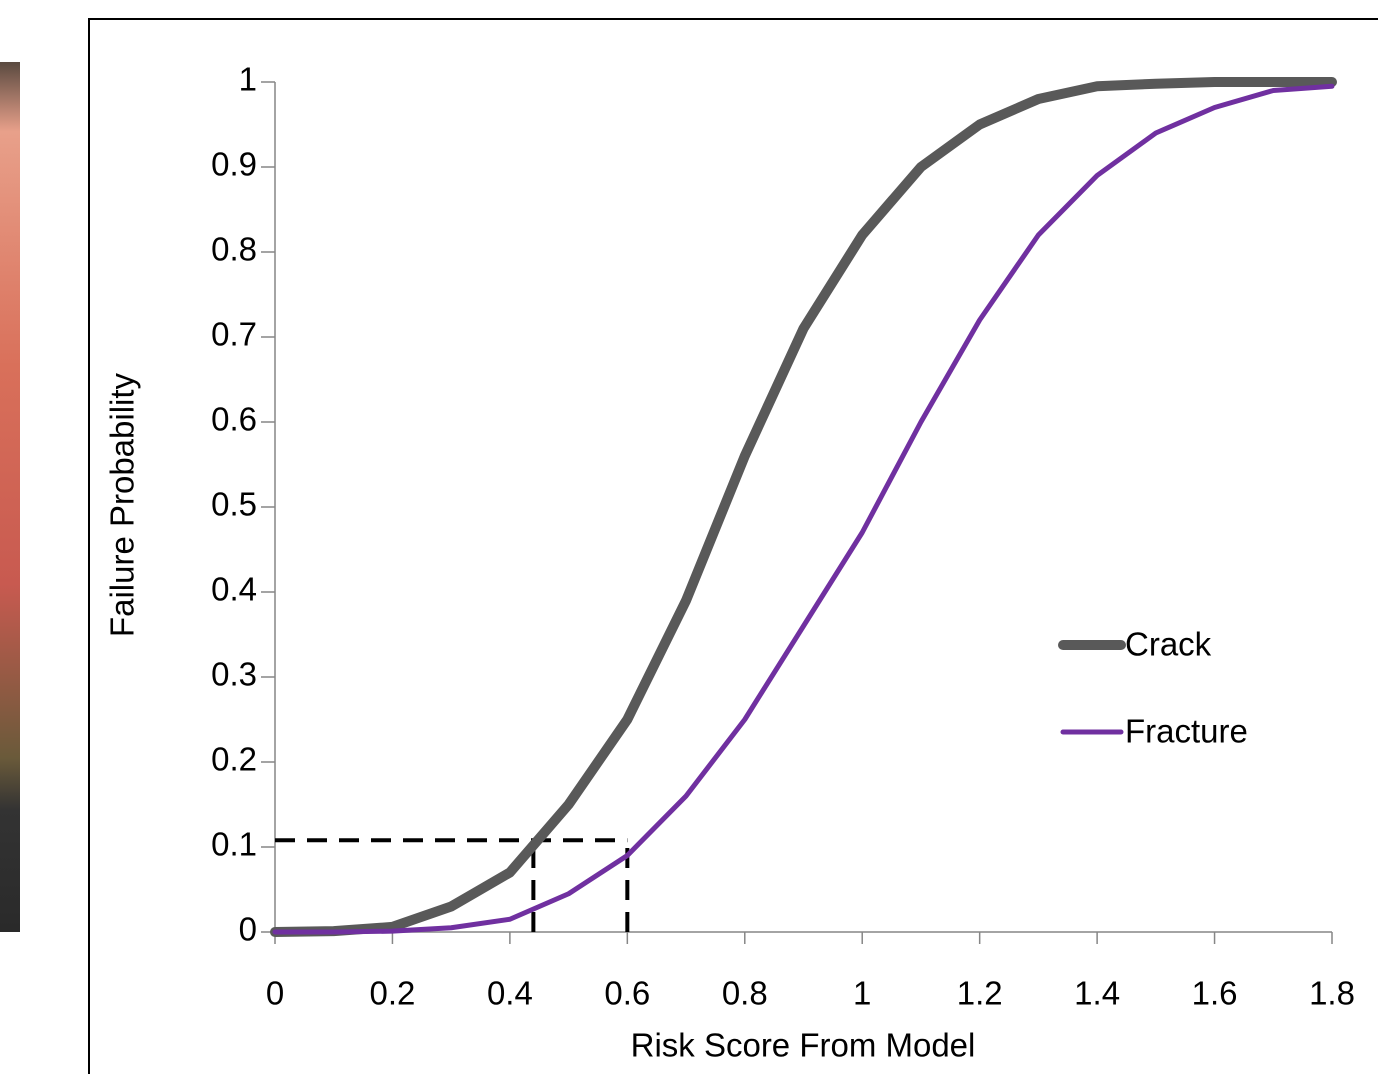  What do you see at coordinates (1332, 993) in the screenshot?
I see `x-tick-label: 1.8` at bounding box center [1332, 993].